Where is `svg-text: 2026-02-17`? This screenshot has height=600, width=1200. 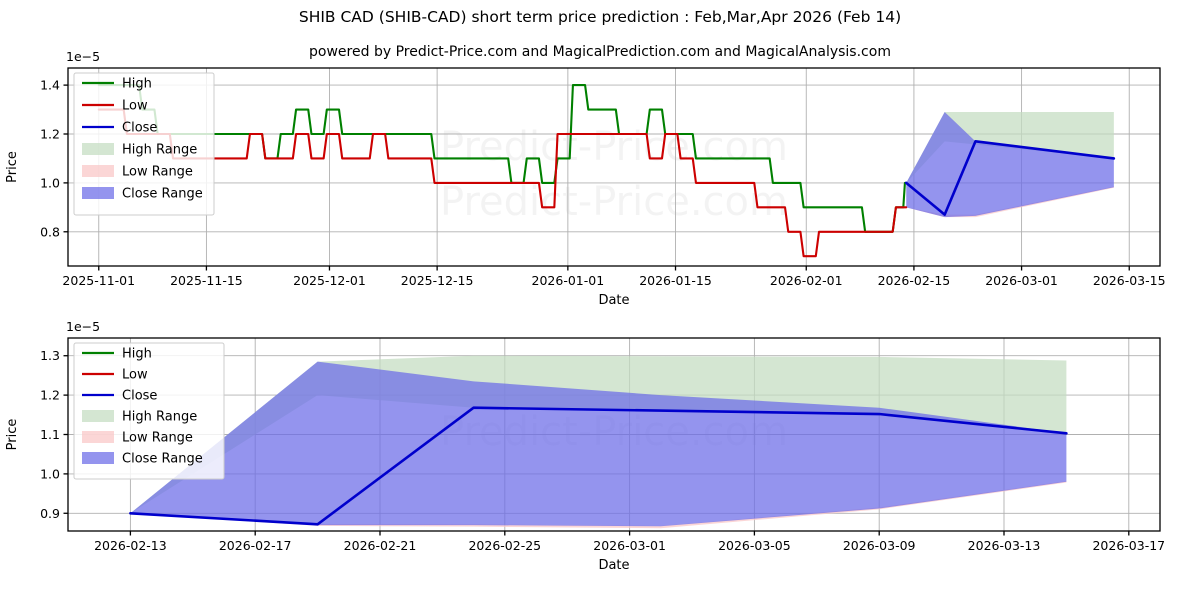
svg-text: 2026-02-17 is located at coordinates (255, 545).